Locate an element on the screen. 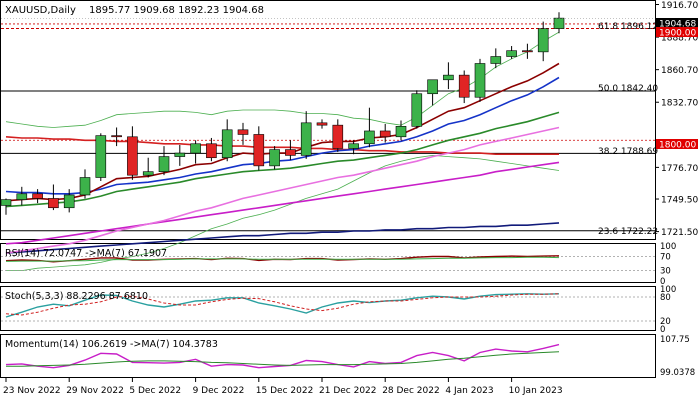 Image resolution: width=700 pixels, height=404 pixels. price-axis-label: 1749.50 is located at coordinates (679, 201).